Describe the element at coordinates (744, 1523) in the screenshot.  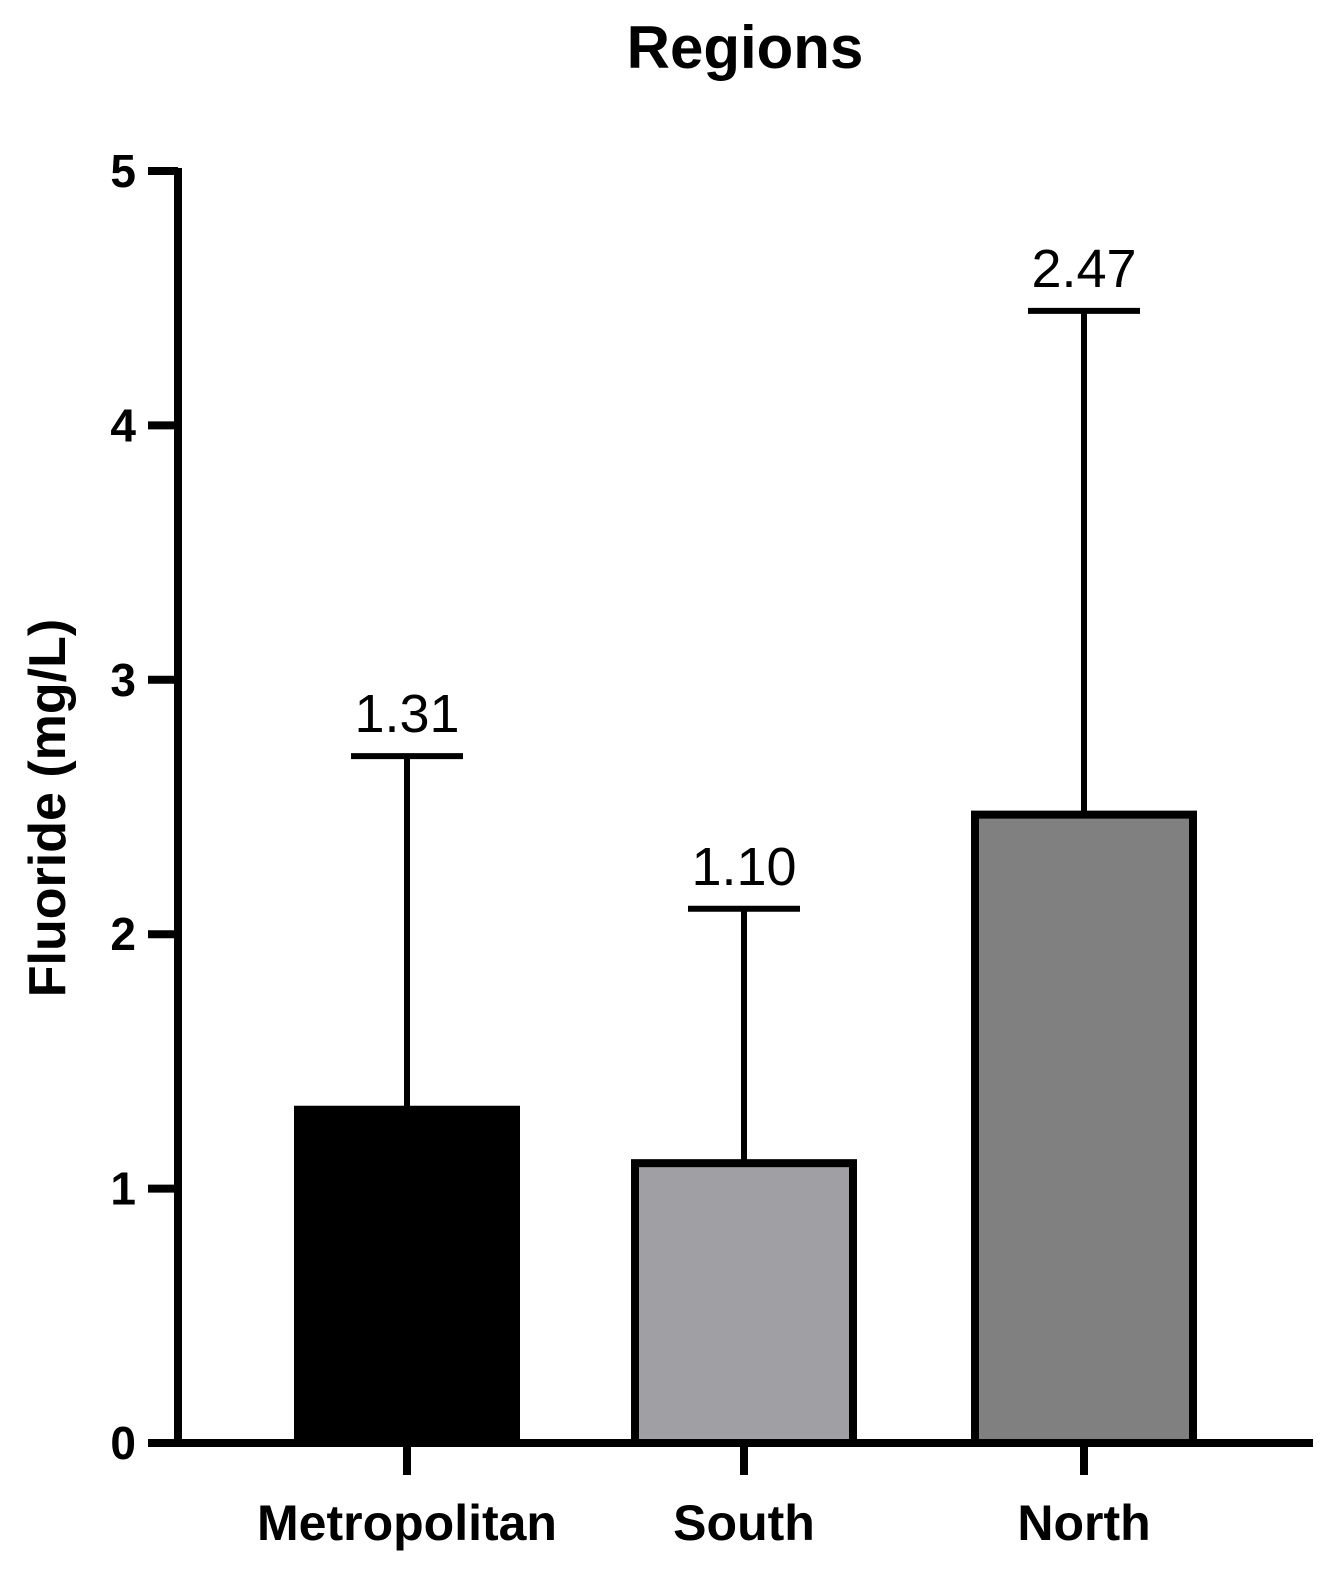
I see `x-tick-label-south: South` at that location.